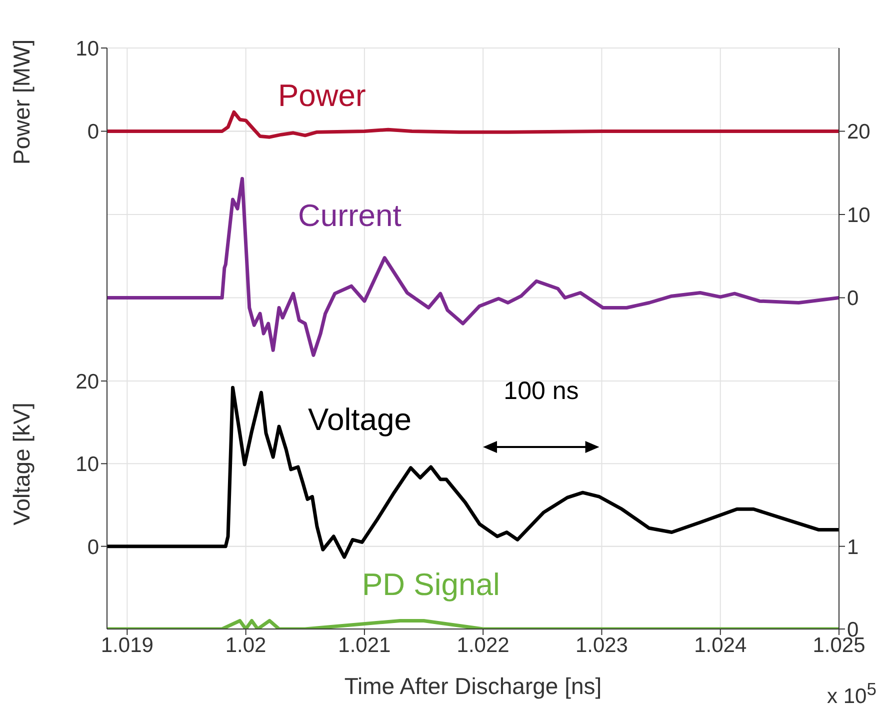 The width and height of the screenshot is (889, 716). I want to click on series-label: Power, so click(322, 96).